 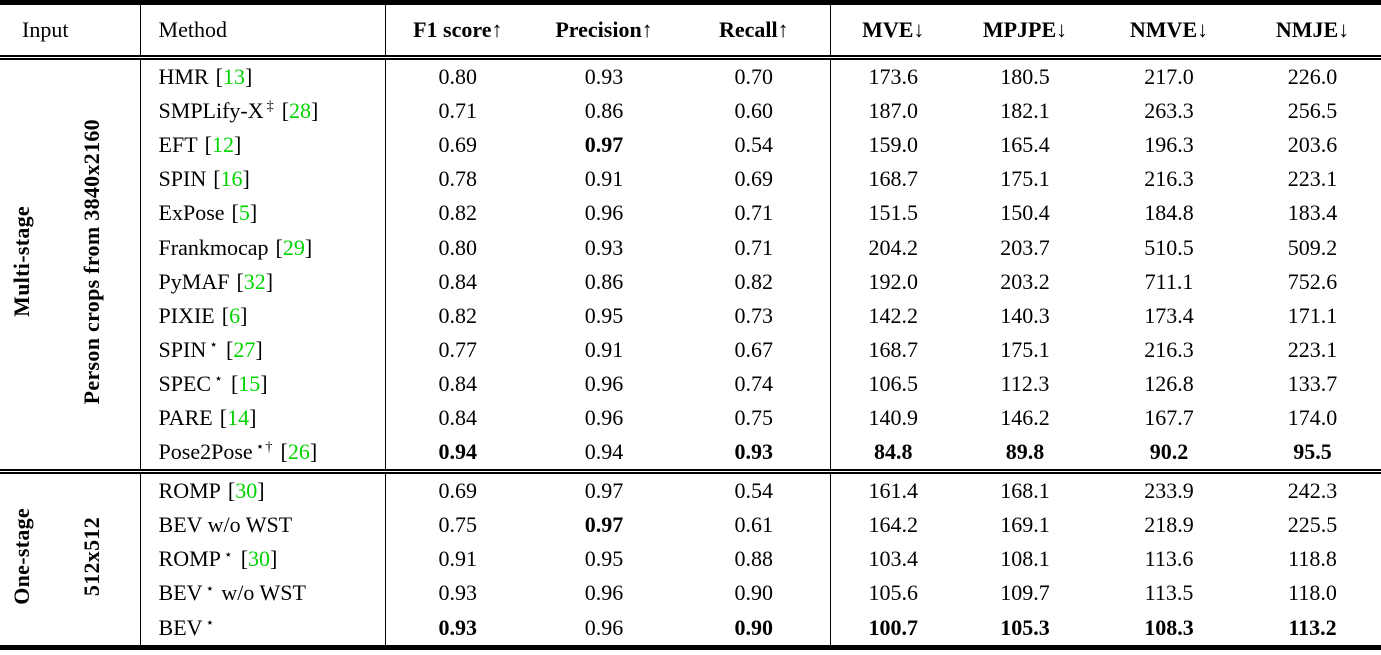 What do you see at coordinates (1169, 145) in the screenshot?
I see `value-cell: 196.3` at bounding box center [1169, 145].